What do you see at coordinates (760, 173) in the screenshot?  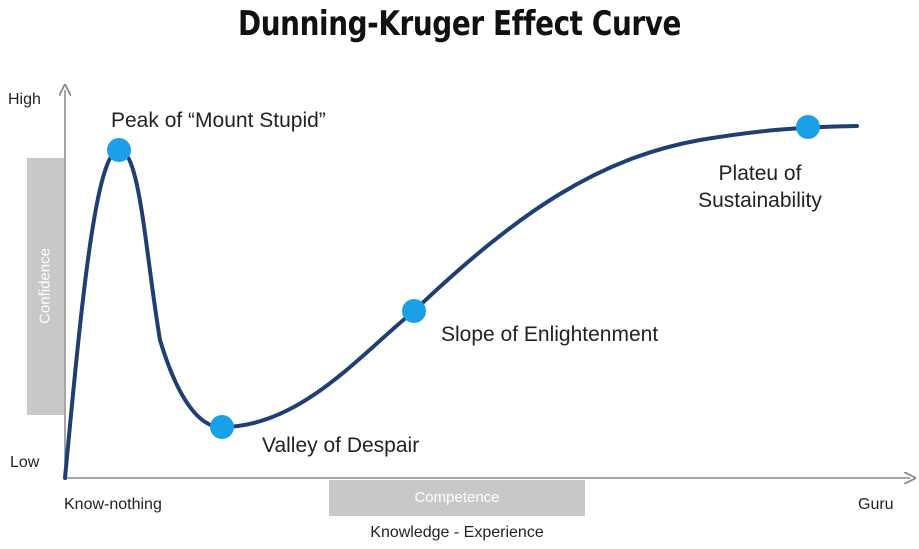 I see `plateau-label-line1: Plateu of` at bounding box center [760, 173].